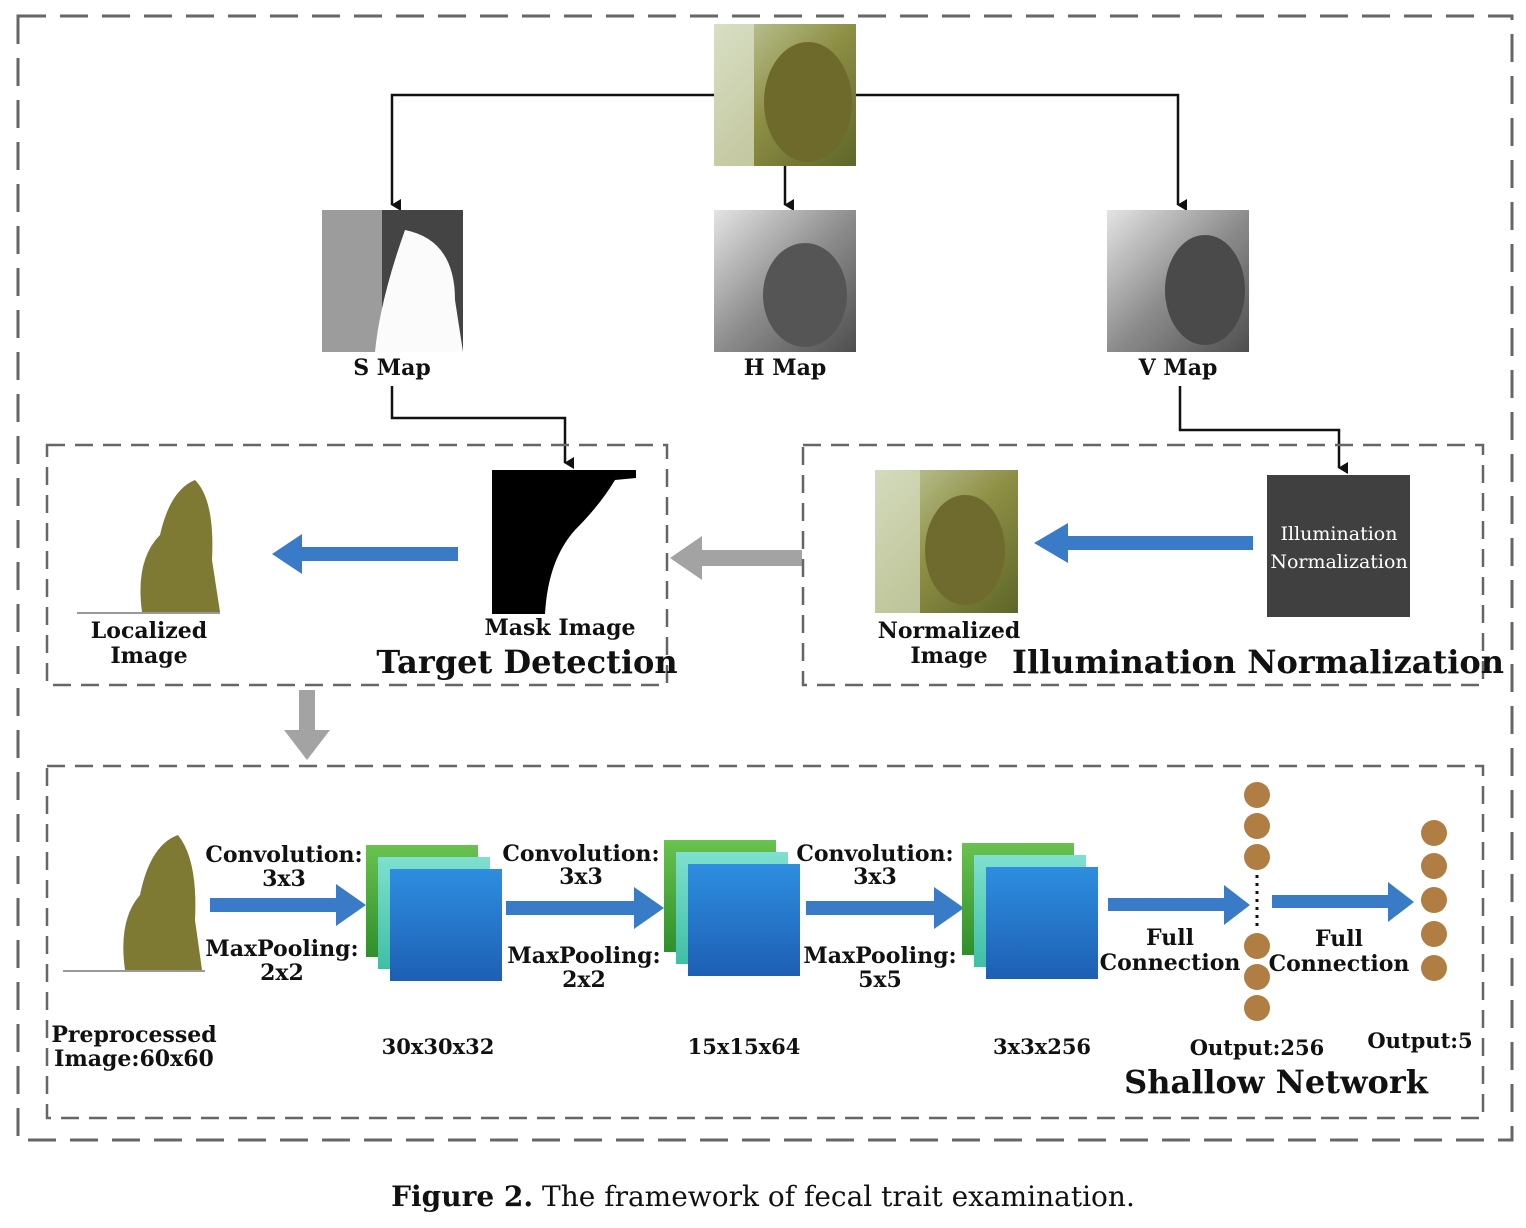 This screenshot has height=1228, width=1526. What do you see at coordinates (392, 281) in the screenshot?
I see `s-map-image` at bounding box center [392, 281].